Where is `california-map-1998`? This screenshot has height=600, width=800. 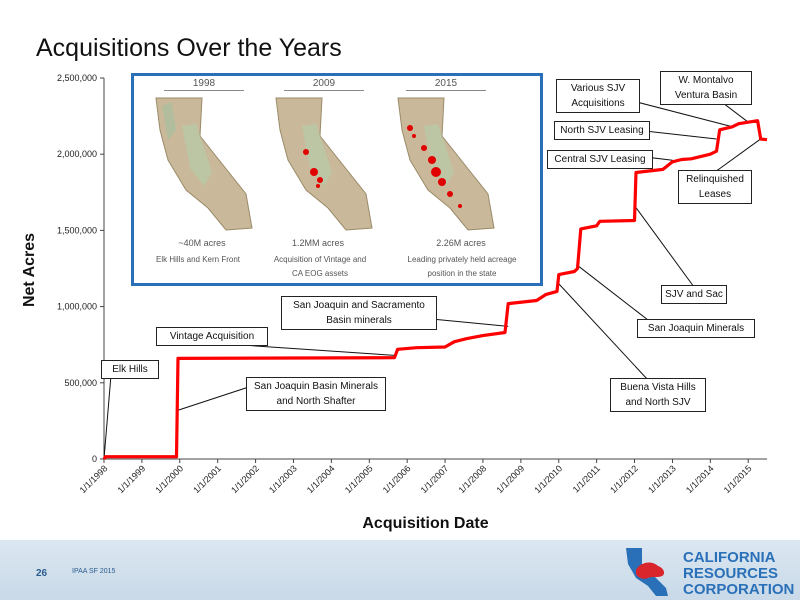 california-map-1998 is located at coordinates (204, 164).